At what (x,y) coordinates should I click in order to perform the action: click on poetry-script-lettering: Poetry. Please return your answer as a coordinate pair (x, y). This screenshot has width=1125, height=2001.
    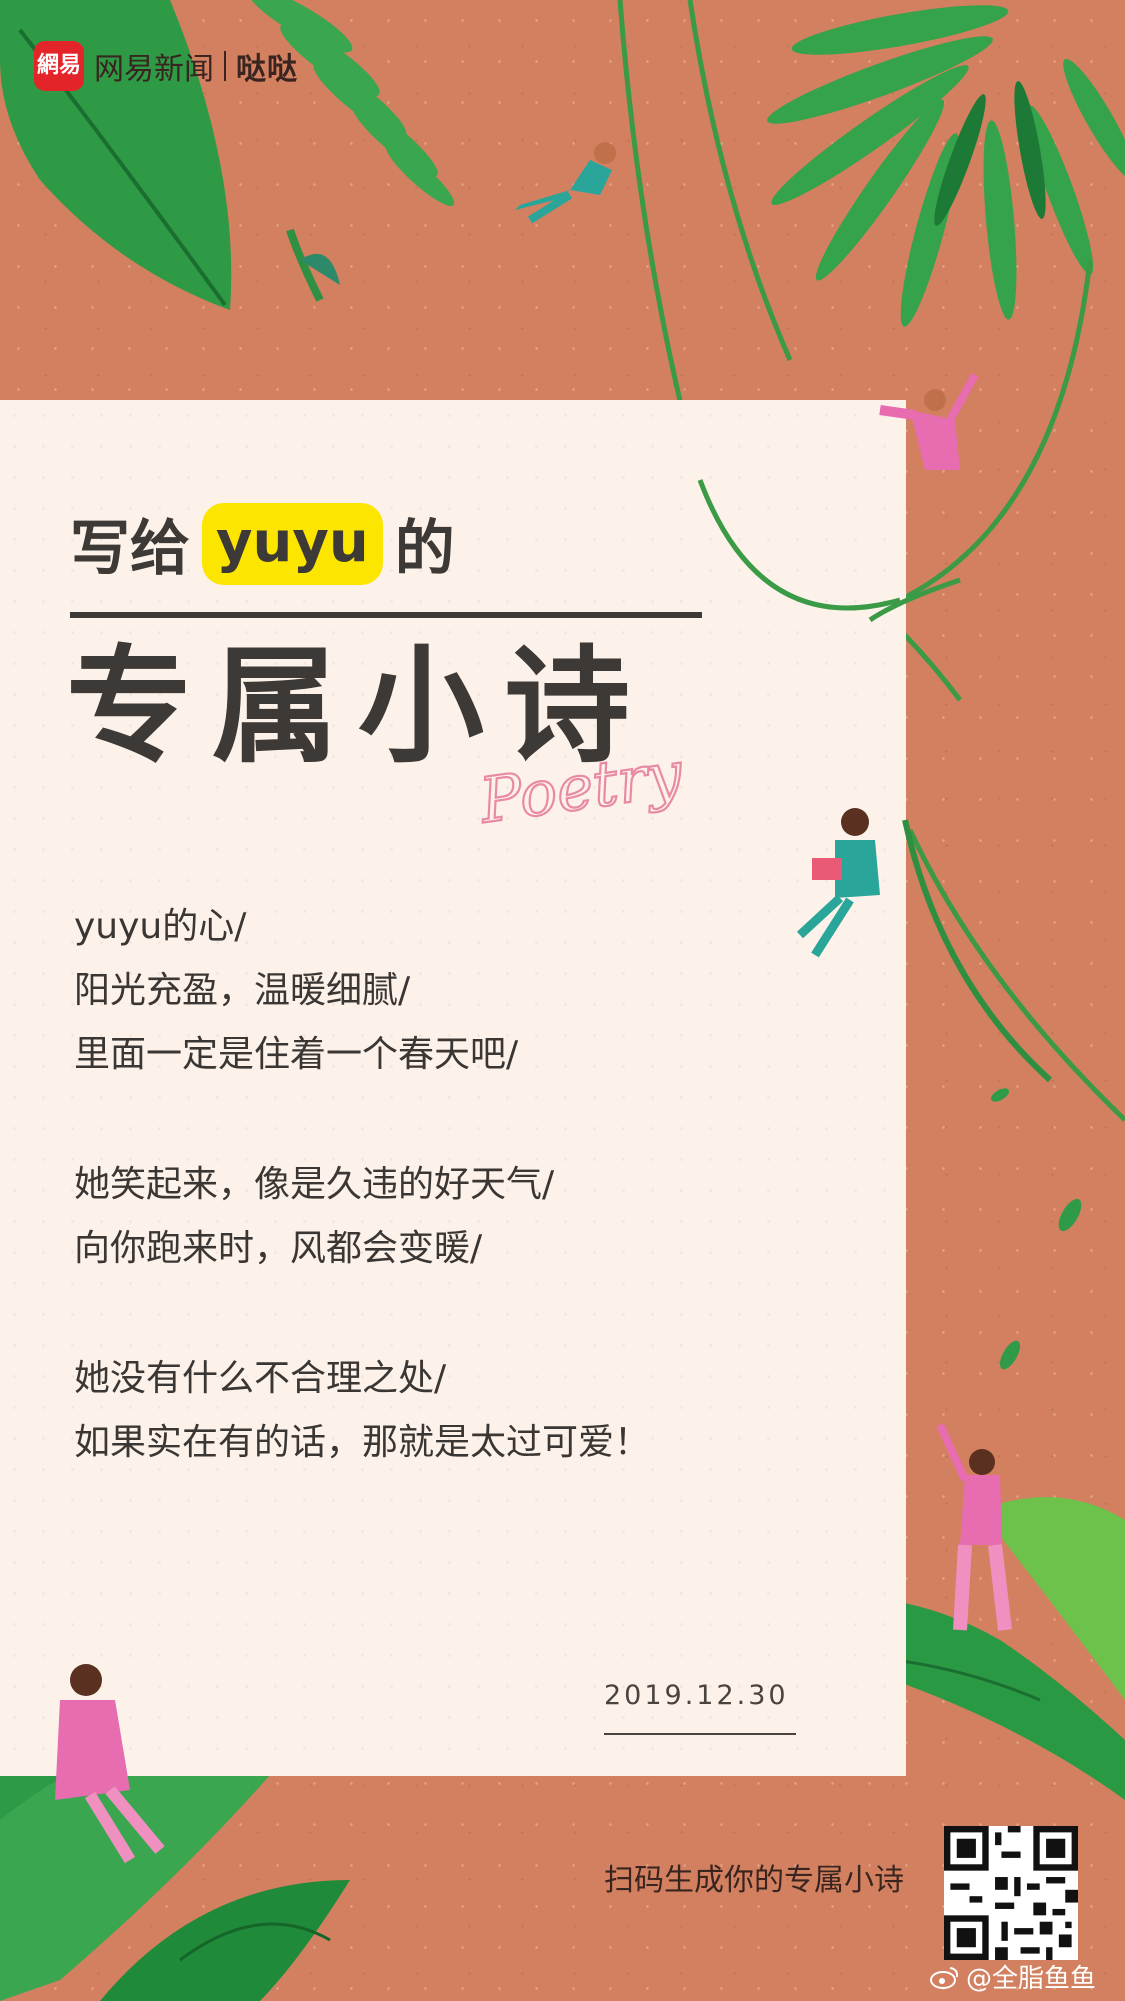
    Looking at the image, I should click on (581, 787).